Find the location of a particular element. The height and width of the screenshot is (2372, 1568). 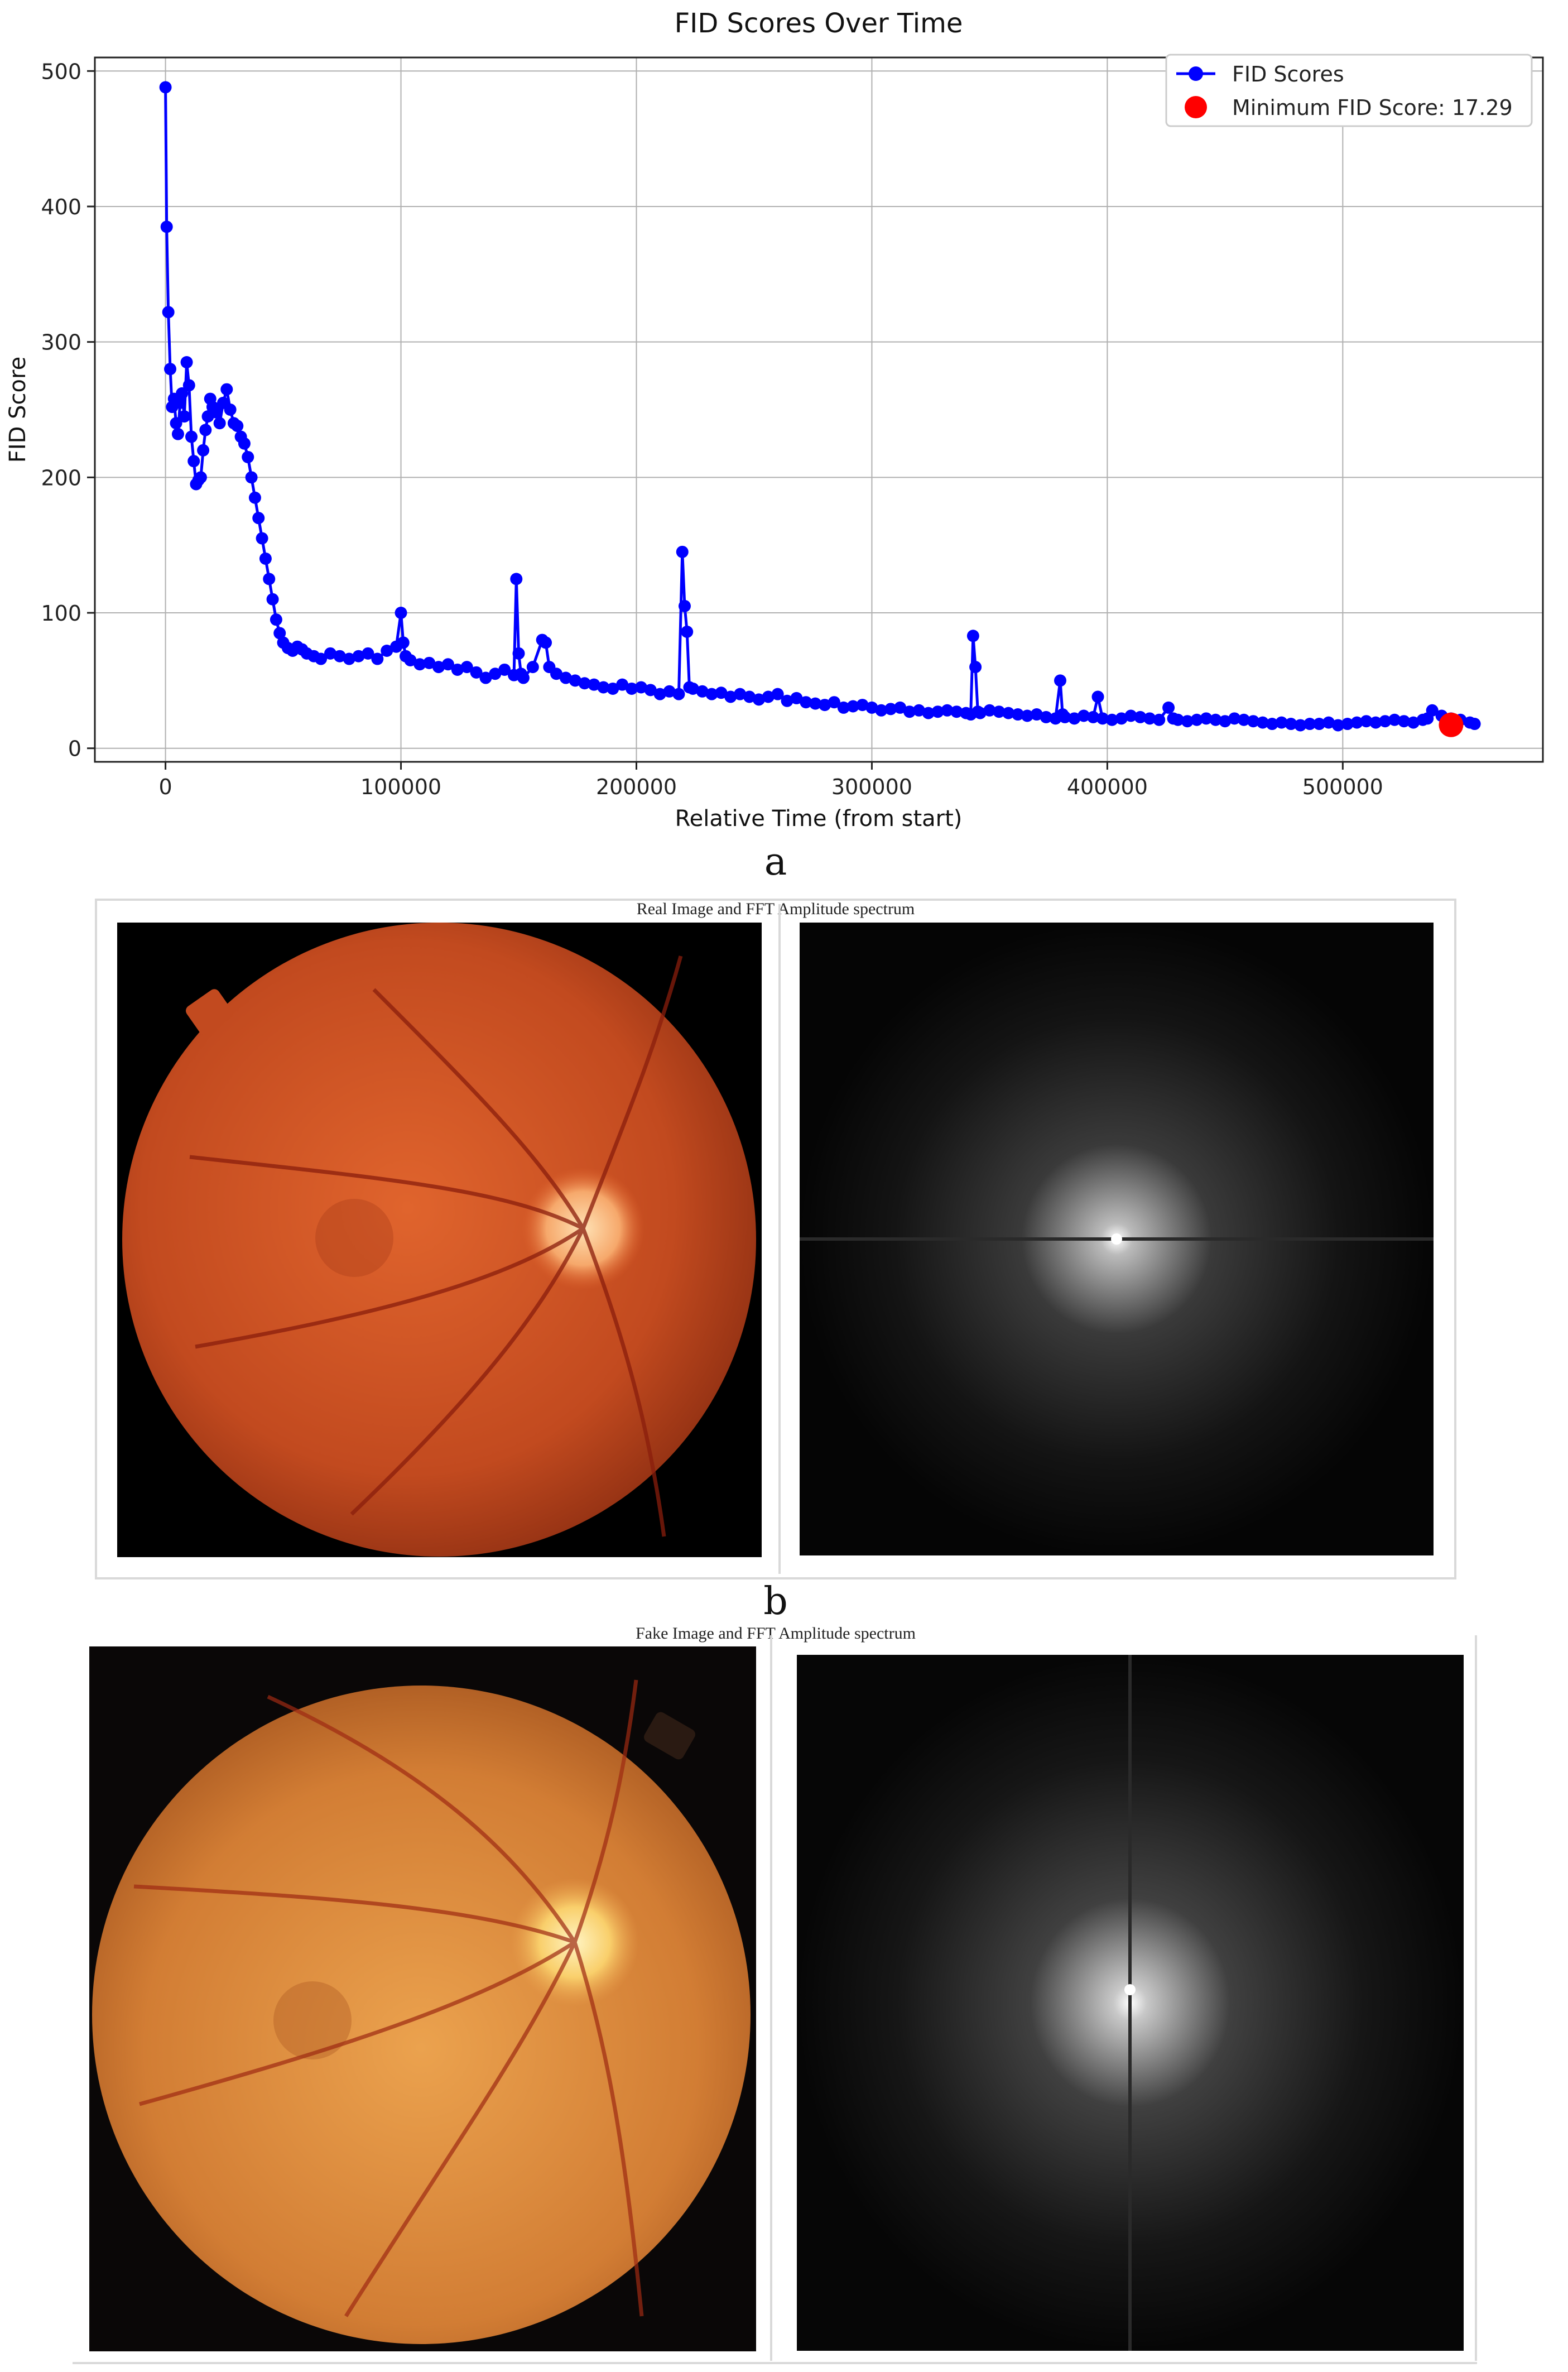

fake-panel-bottom-border is located at coordinates (775, 2363).